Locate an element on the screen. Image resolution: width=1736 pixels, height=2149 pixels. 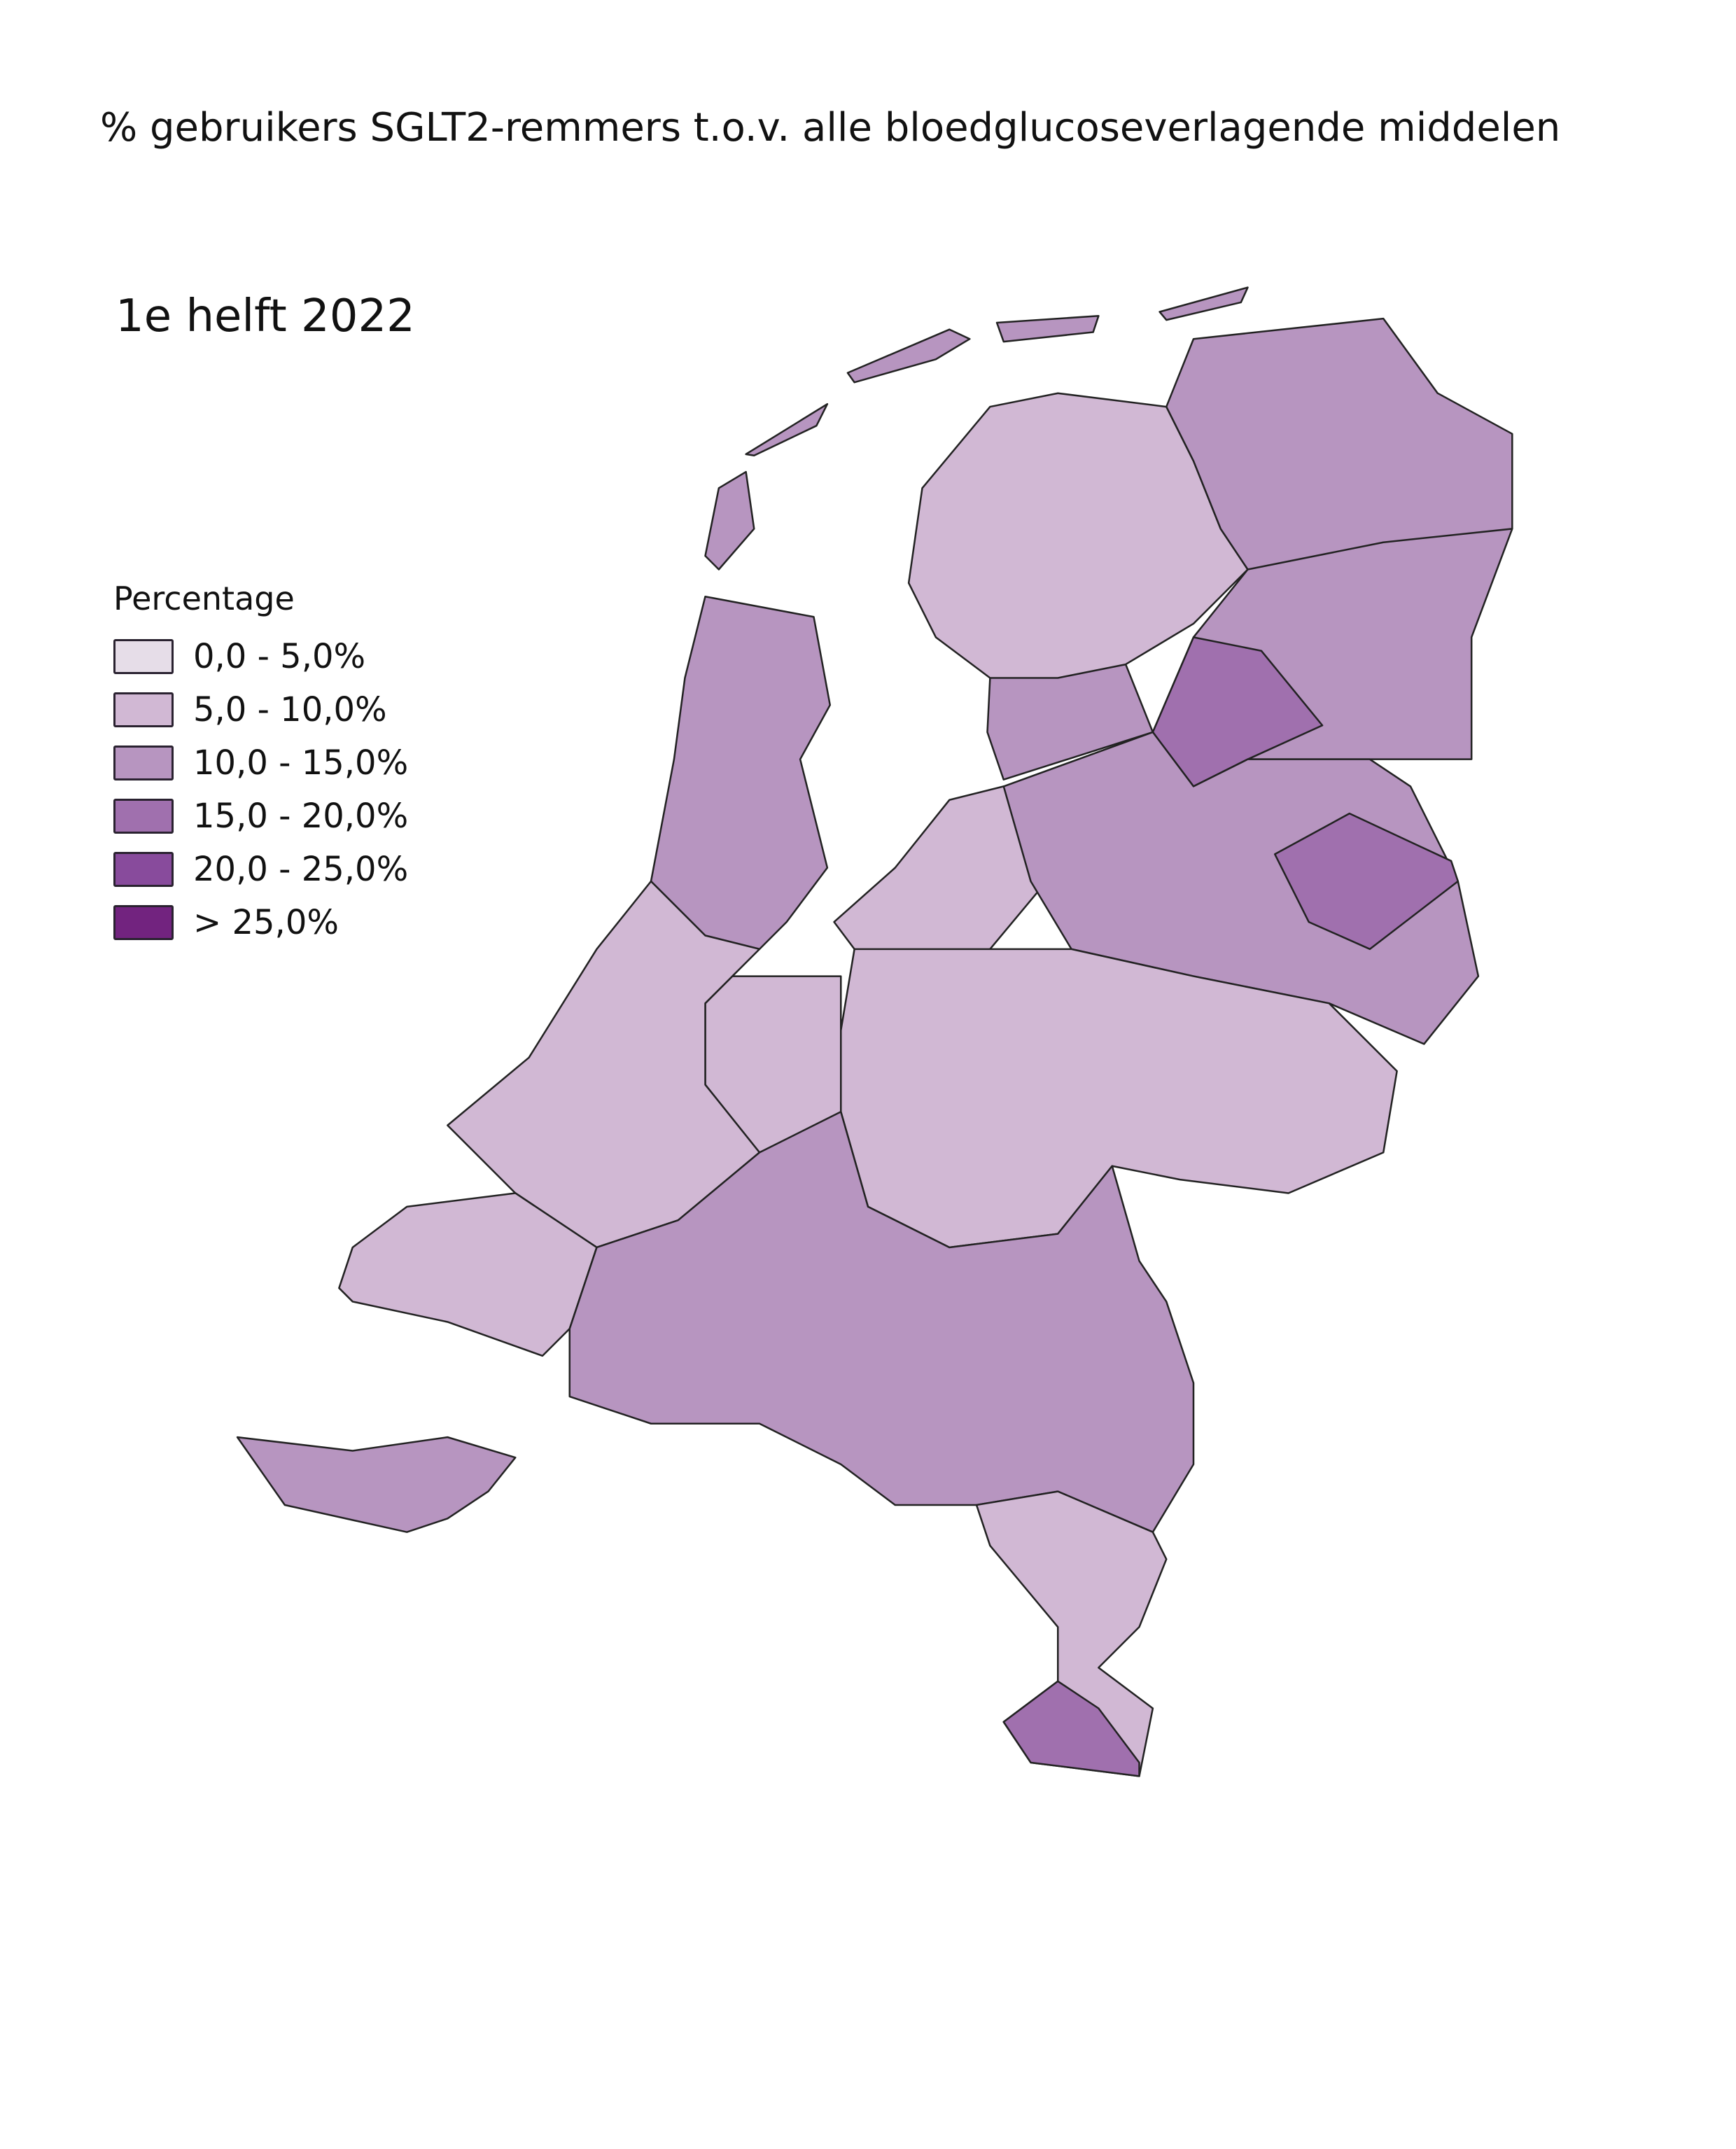
legend-label: 0,0 - 5,0% is located at coordinates (279, 656).